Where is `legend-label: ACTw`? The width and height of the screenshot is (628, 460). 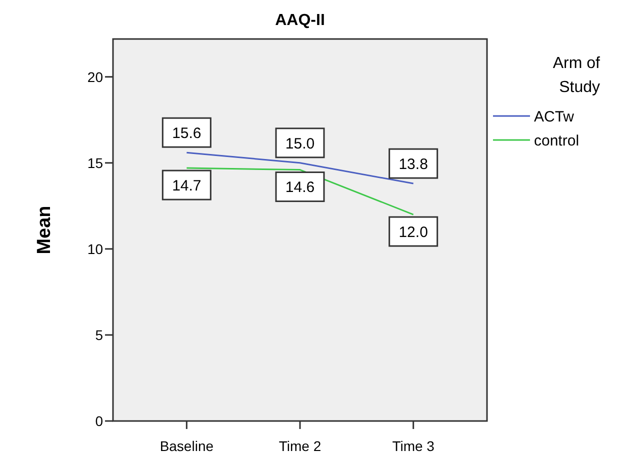
legend-label: ACTw is located at coordinates (554, 117).